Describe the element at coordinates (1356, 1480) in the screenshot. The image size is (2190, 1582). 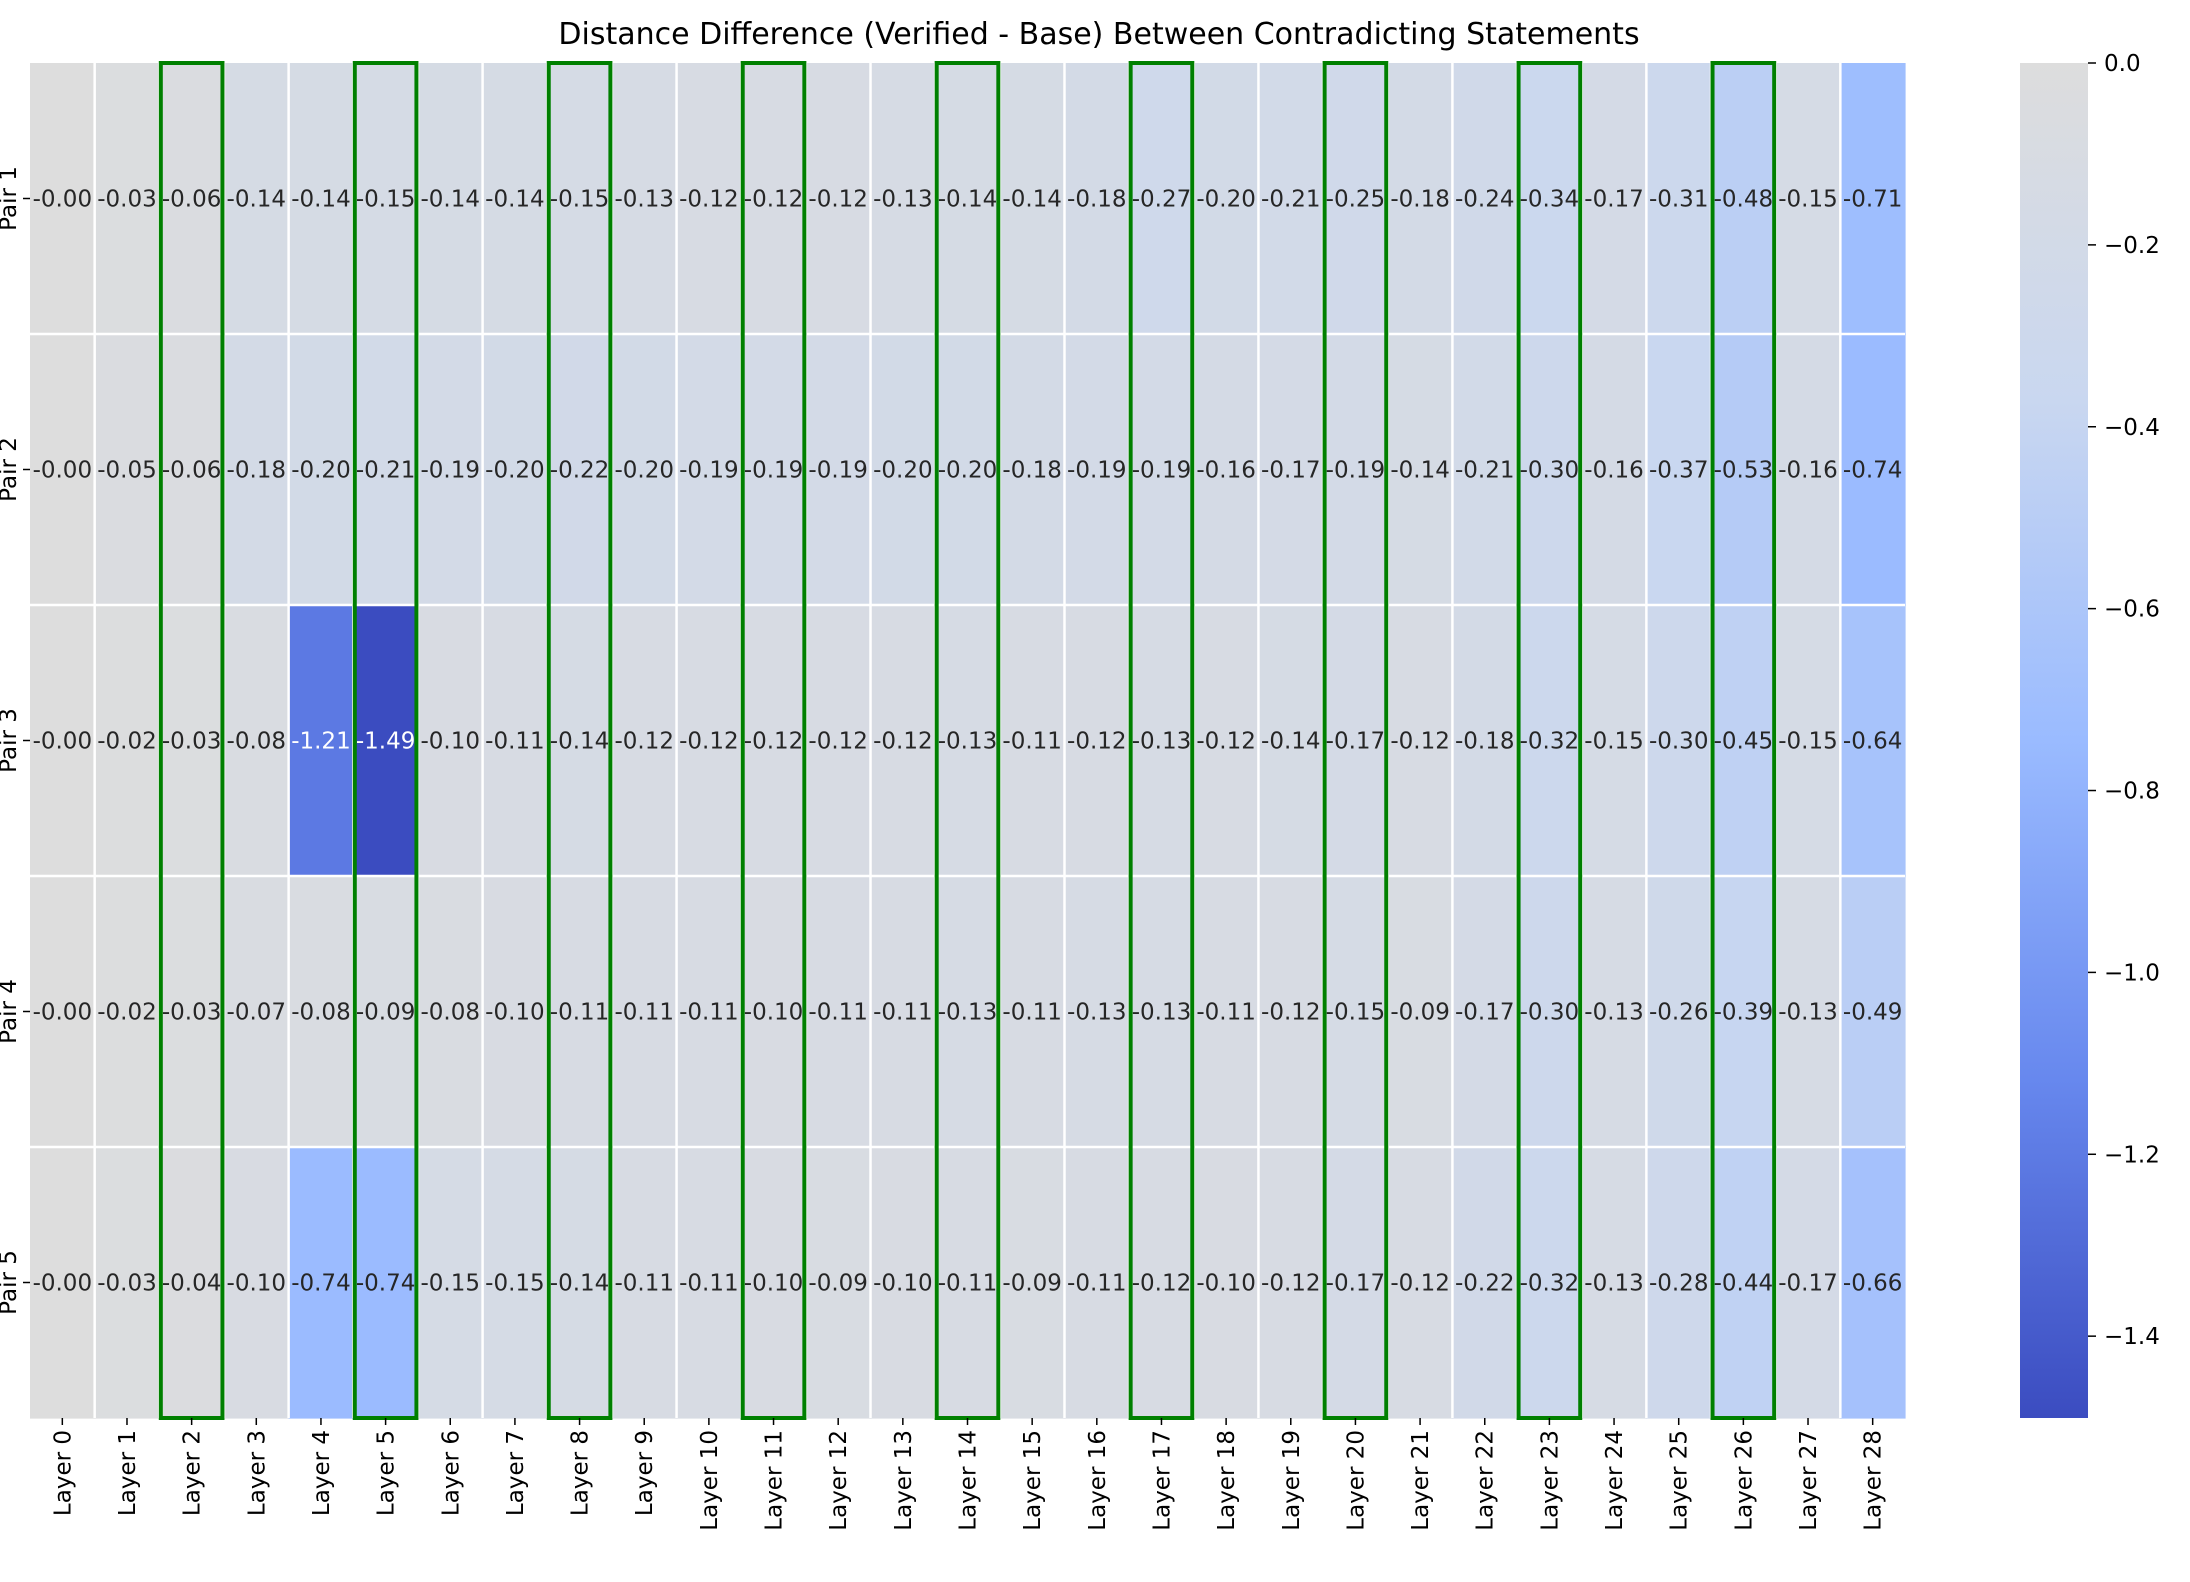
I see `x-tick-label: Layer 20` at that location.